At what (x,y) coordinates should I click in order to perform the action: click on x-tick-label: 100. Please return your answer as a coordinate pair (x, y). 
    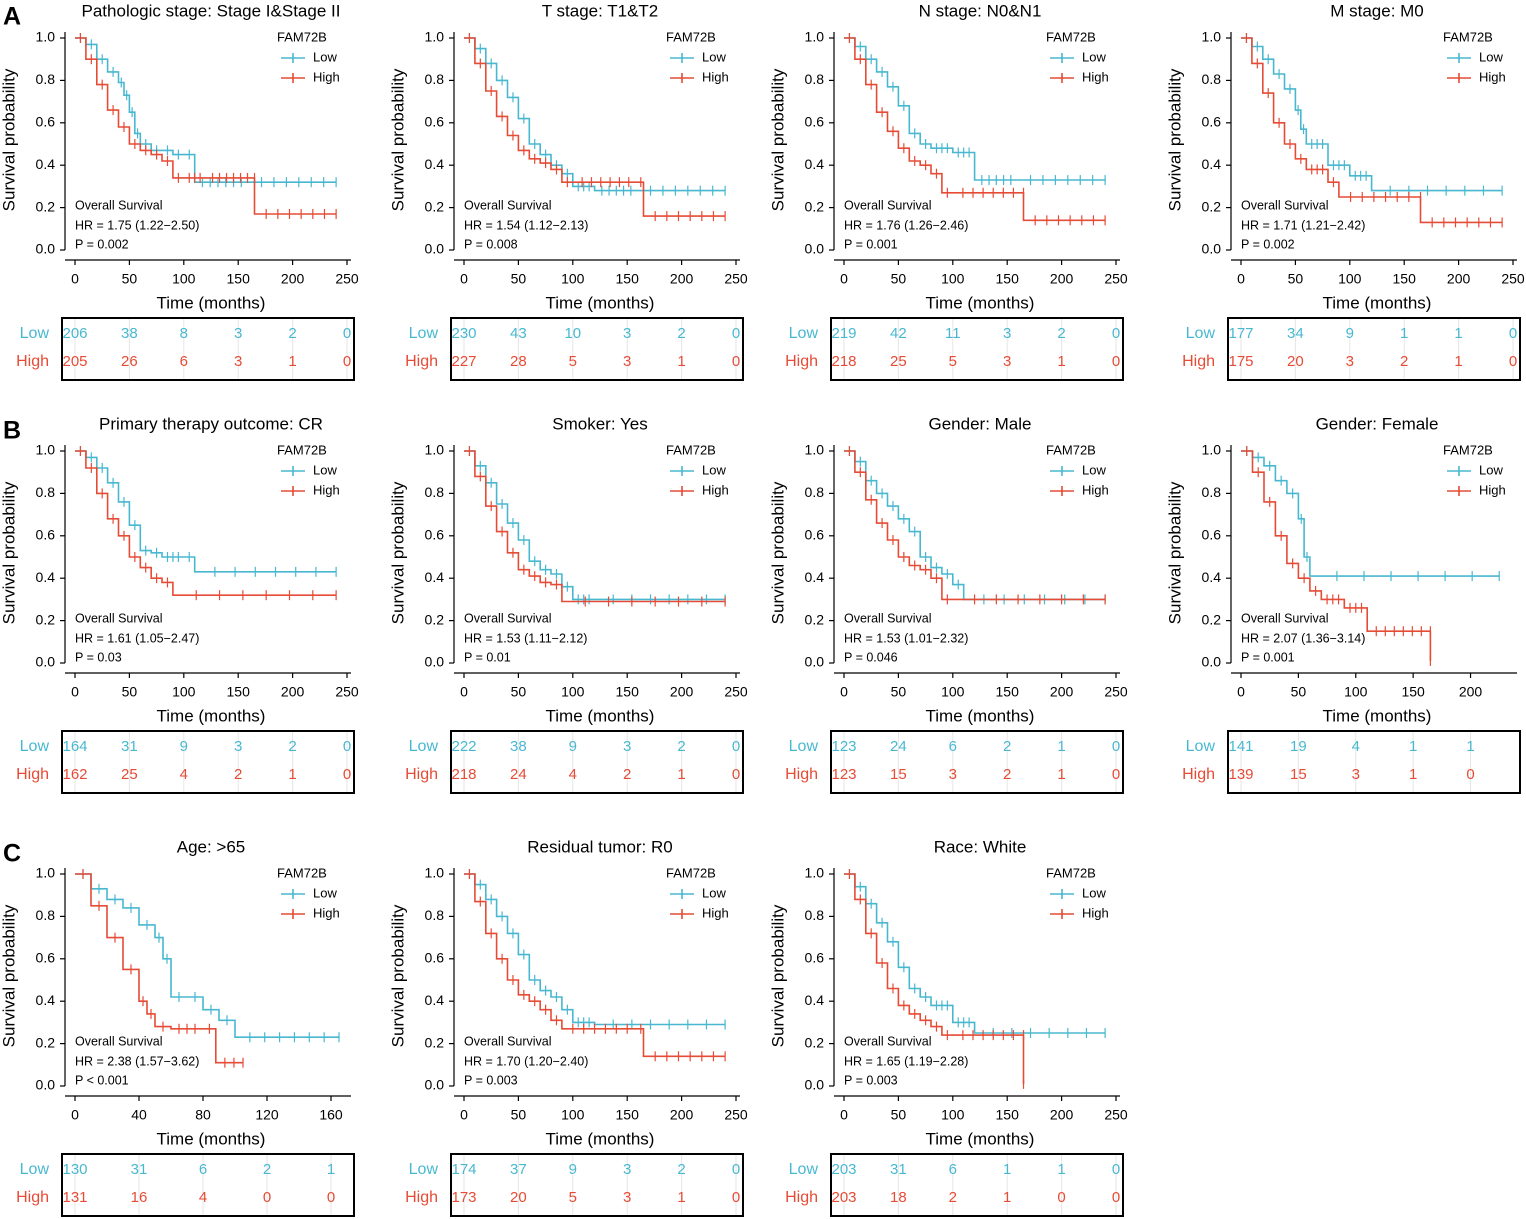
    Looking at the image, I should click on (953, 279).